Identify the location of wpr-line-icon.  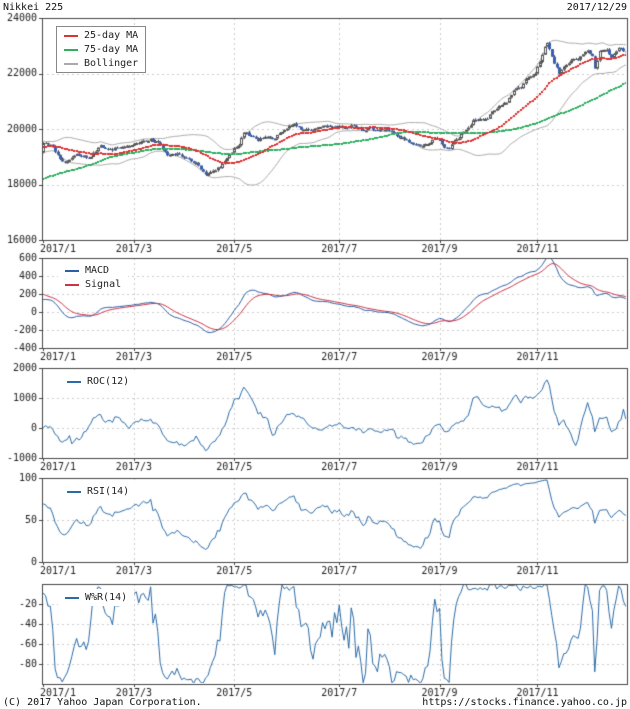
(72, 597).